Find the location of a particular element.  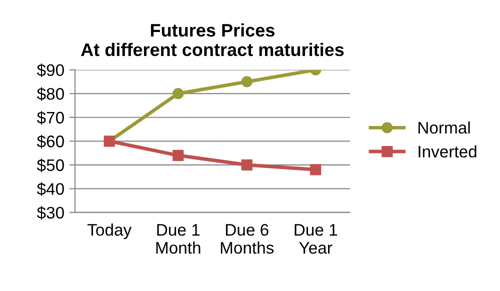

y-tick-label: $40 is located at coordinates (50, 189).